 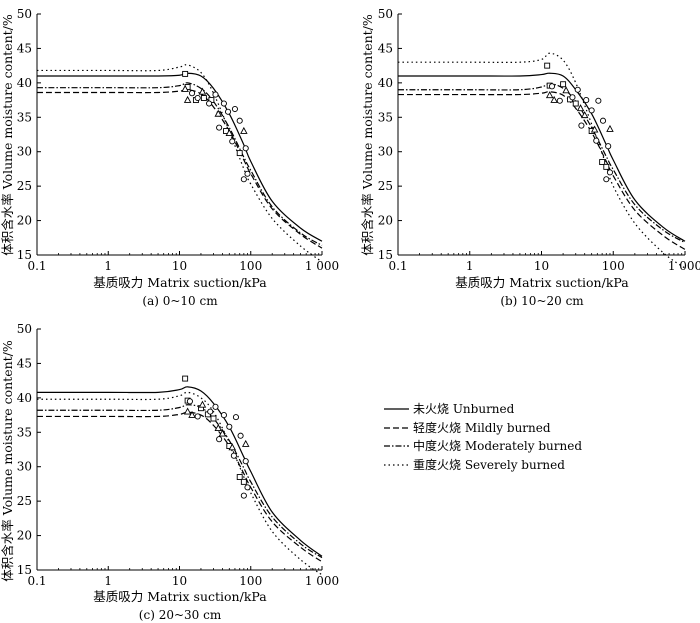 I want to click on panel-b-xlabel: 基质吸力 Matrix suction/kPa, so click(x=542, y=282).